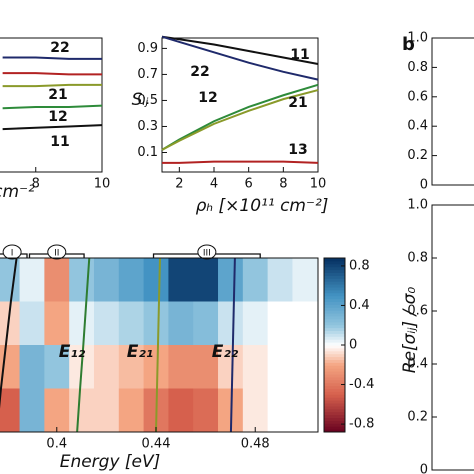 This screenshot has height=474, width=474. Describe the element at coordinates (147, 126) in the screenshot. I see `y-tick-label: 0.3` at that location.